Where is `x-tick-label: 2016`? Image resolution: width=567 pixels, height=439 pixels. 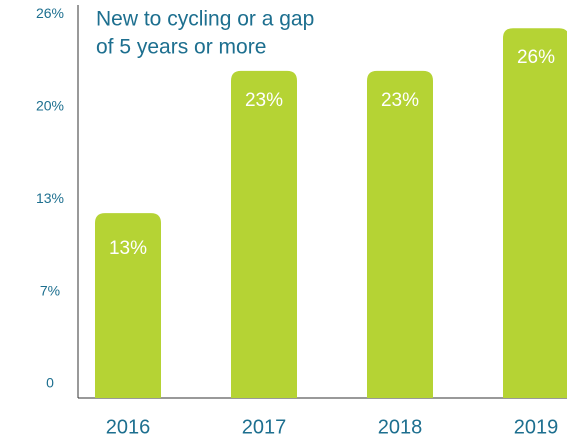 x-tick-label: 2016 is located at coordinates (128, 427).